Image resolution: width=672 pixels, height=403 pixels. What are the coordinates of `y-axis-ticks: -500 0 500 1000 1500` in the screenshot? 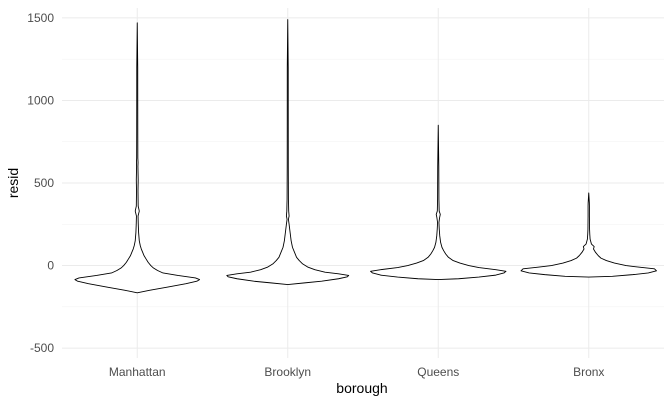 It's located at (40, 183).